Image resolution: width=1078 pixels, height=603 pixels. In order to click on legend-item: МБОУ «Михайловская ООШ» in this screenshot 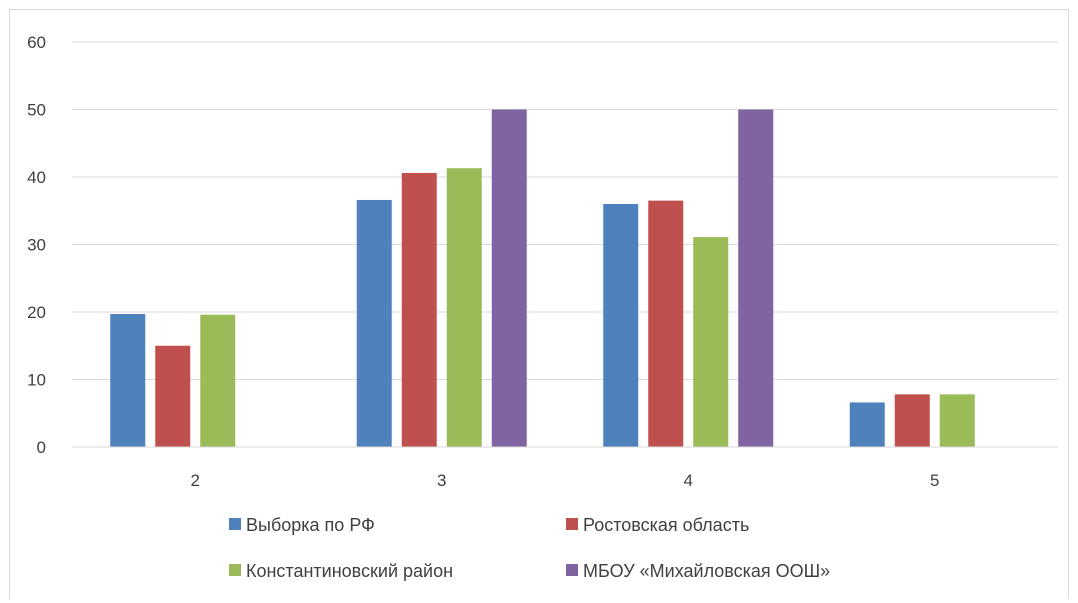, I will do `click(698, 571)`.